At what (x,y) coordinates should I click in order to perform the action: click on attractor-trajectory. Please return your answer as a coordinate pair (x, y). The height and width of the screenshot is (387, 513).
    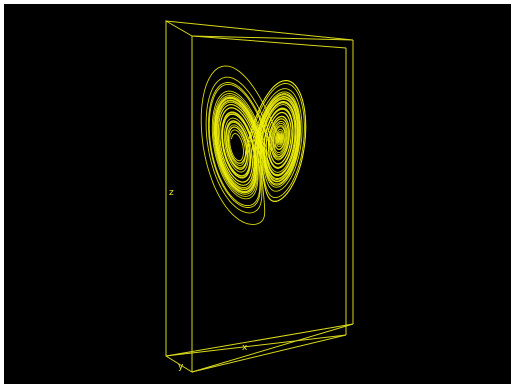
    Looking at the image, I should click on (253, 145).